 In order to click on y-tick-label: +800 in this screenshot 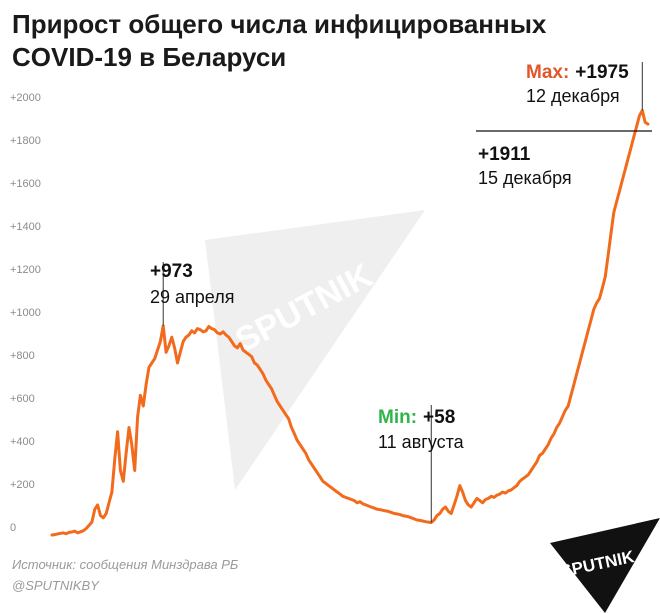, I will do `click(22, 356)`.